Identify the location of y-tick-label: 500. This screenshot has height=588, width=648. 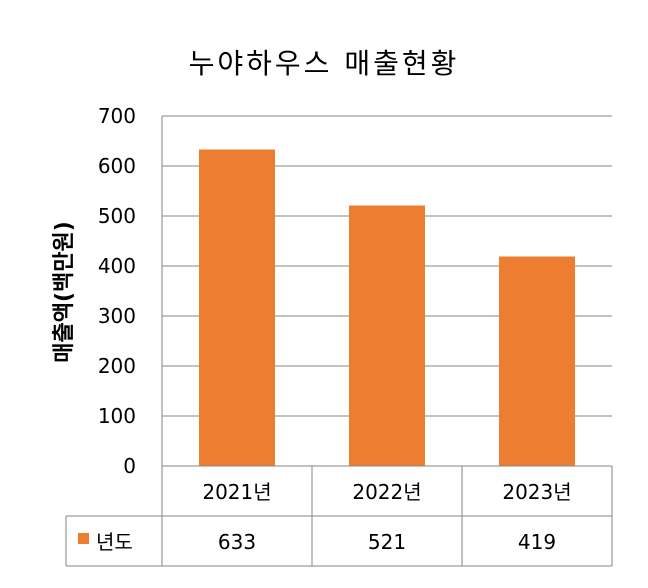
(117, 216).